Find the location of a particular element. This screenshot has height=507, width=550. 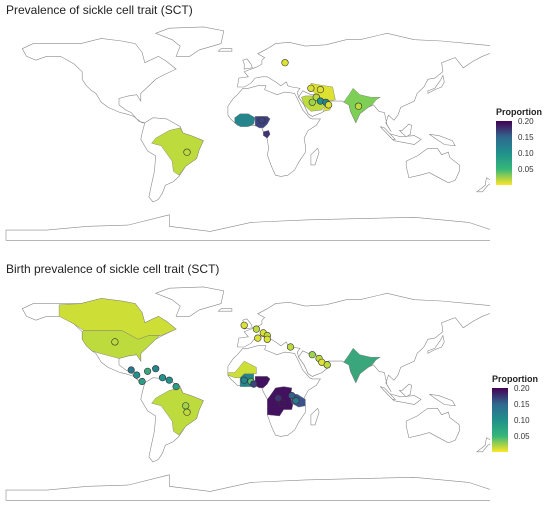

landmass-africa is located at coordinates (274, 131).